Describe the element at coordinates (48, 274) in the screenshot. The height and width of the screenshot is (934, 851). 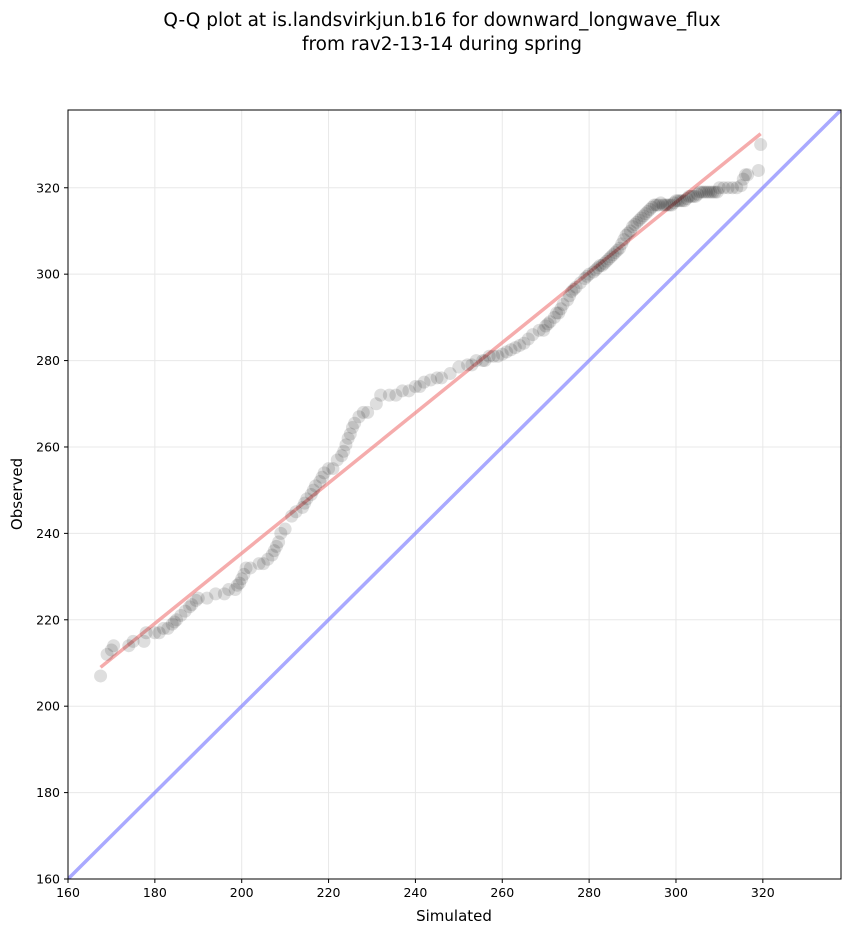
I see `y-tick-label-300: 300` at that location.